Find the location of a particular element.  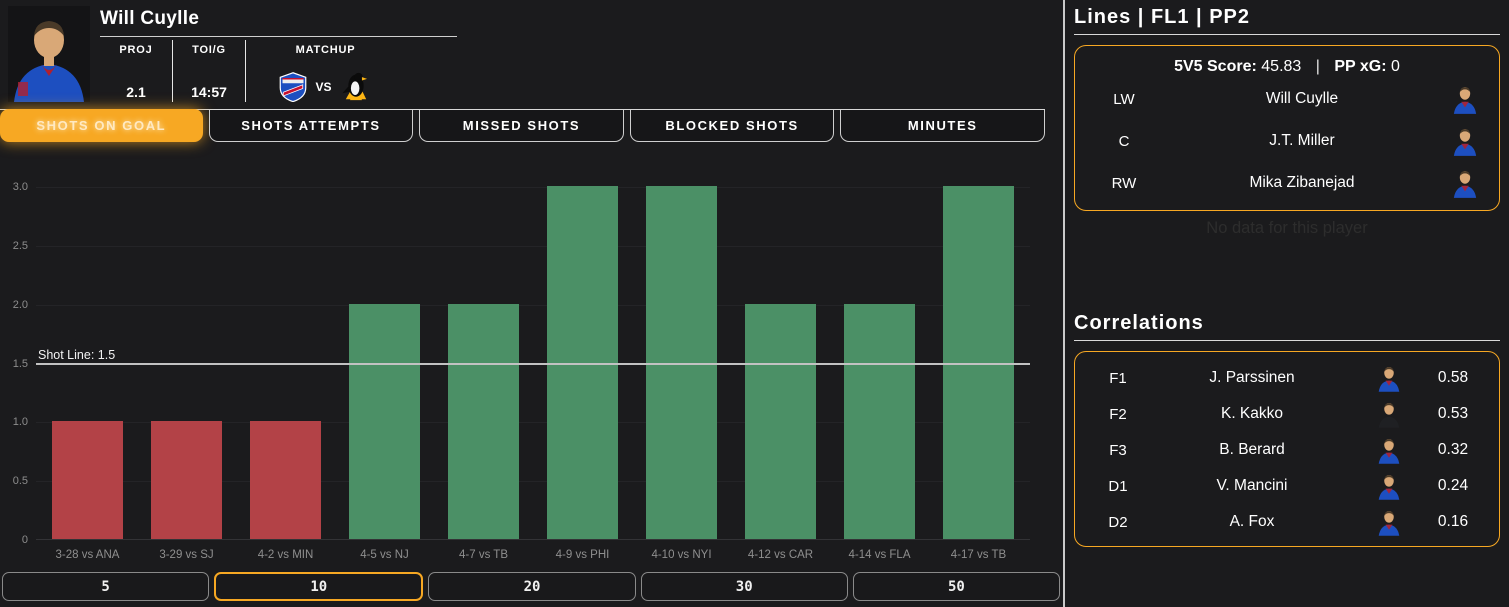

x-tick-label: 4-17 vs TB is located at coordinates (978, 555).